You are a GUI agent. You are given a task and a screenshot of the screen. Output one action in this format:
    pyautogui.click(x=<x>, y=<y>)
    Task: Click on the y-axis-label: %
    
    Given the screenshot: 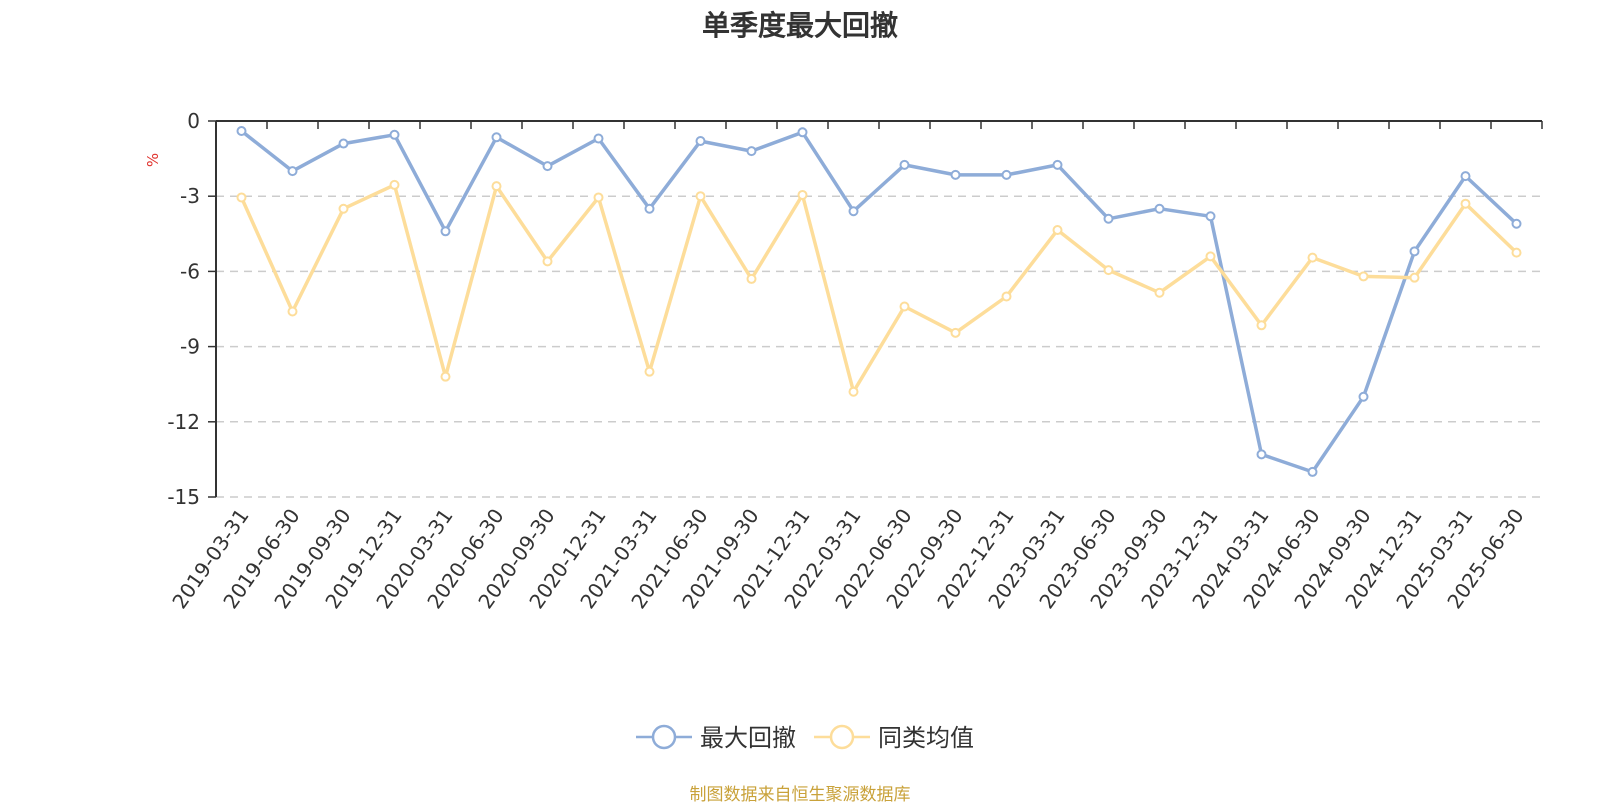 What is the action you would take?
    pyautogui.click(x=153, y=160)
    